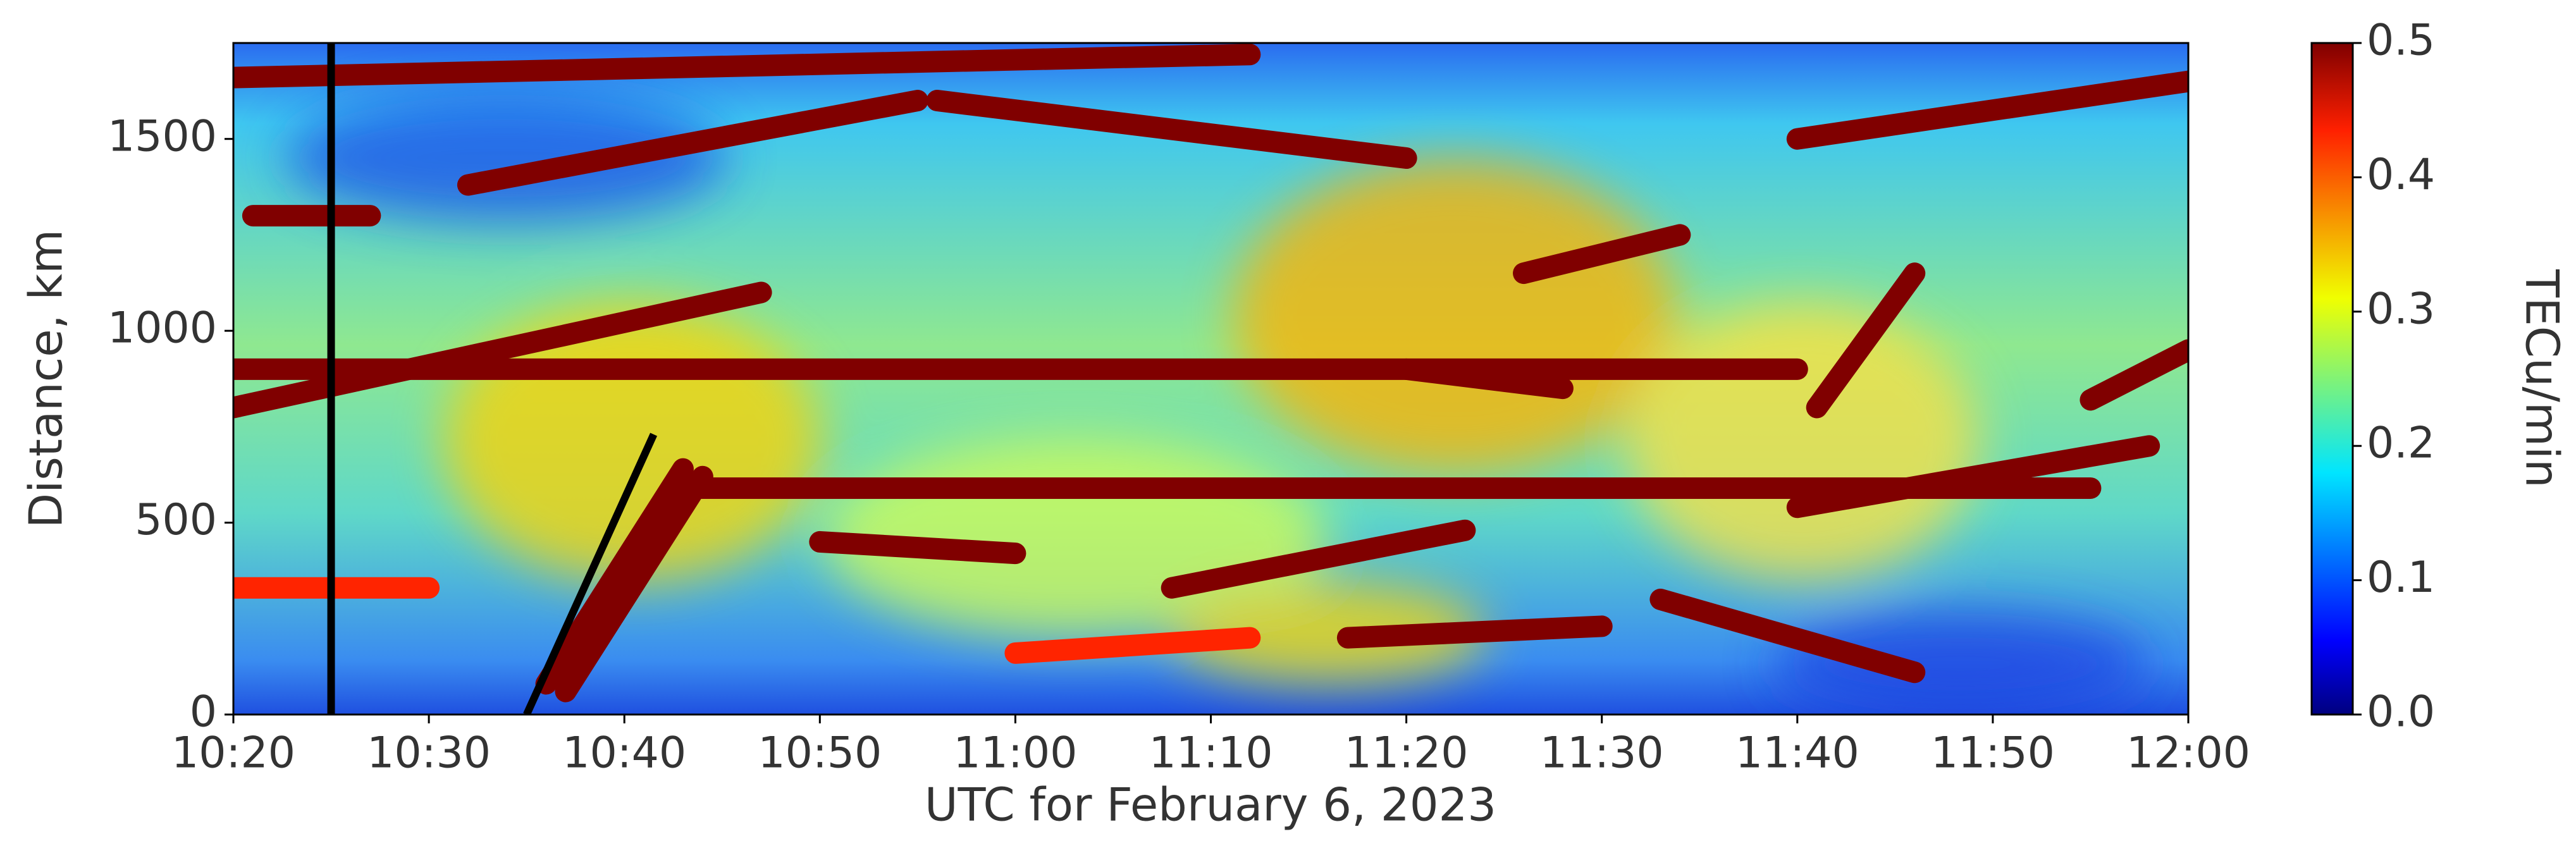  Describe the element at coordinates (2401, 309) in the screenshot. I see `colorbar-tick-label: 0.3` at that location.